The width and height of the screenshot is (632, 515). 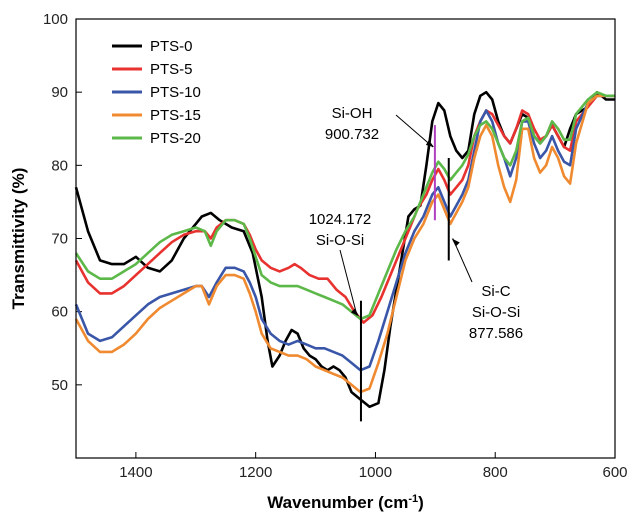 What do you see at coordinates (171, 46) in the screenshot?
I see `legend-label: PTS-0` at bounding box center [171, 46].